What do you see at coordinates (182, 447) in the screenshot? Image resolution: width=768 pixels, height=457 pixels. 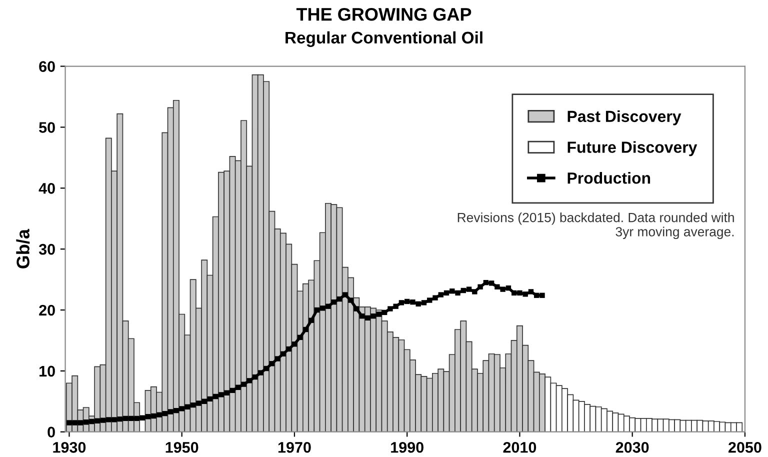 I see `x-tick-label: 1950` at bounding box center [182, 447].